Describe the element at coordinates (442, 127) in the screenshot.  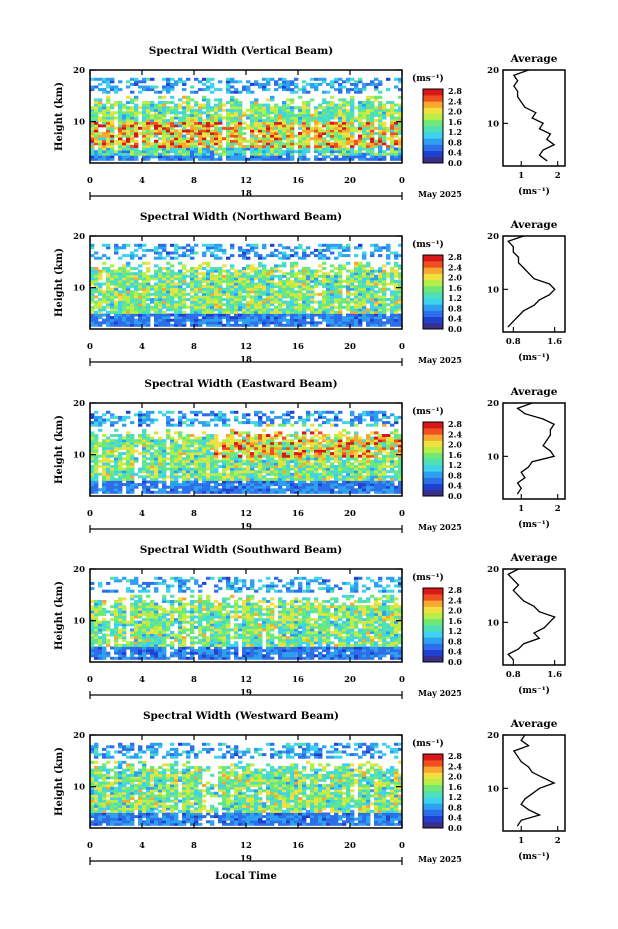
I see `colorbar: 0.00.40.81.21.62.02.42.8` at that location.